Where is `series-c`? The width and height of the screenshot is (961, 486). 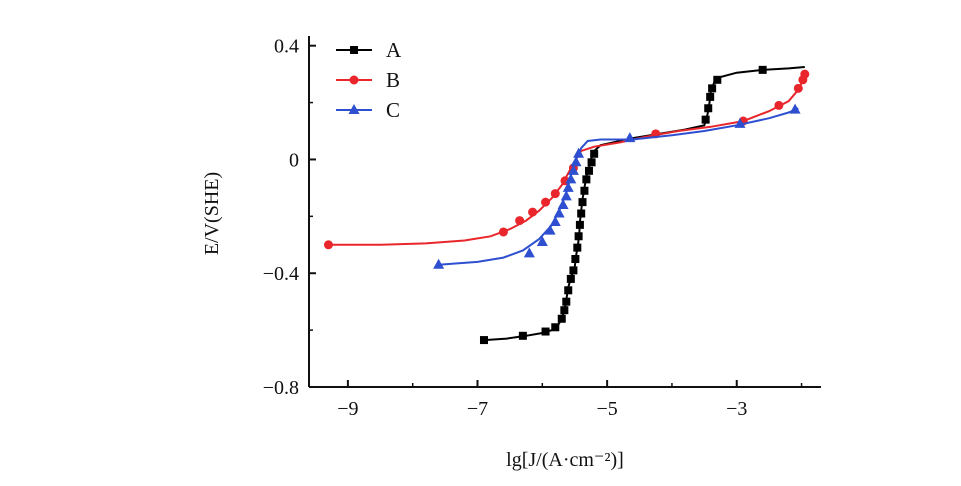
series-c is located at coordinates (617, 186).